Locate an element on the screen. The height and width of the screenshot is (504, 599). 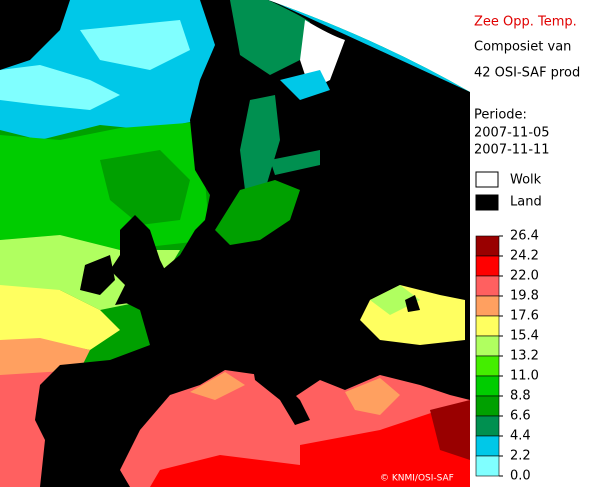
date: 2007-11-11 is located at coordinates (512, 150).